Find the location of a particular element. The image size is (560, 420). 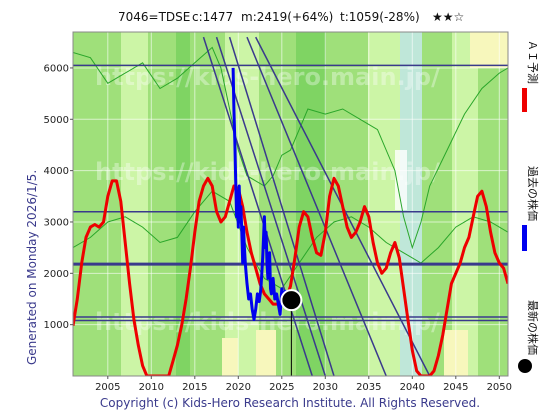

legend-label-latest: 最新の株価 is located at coordinates (533, 327).